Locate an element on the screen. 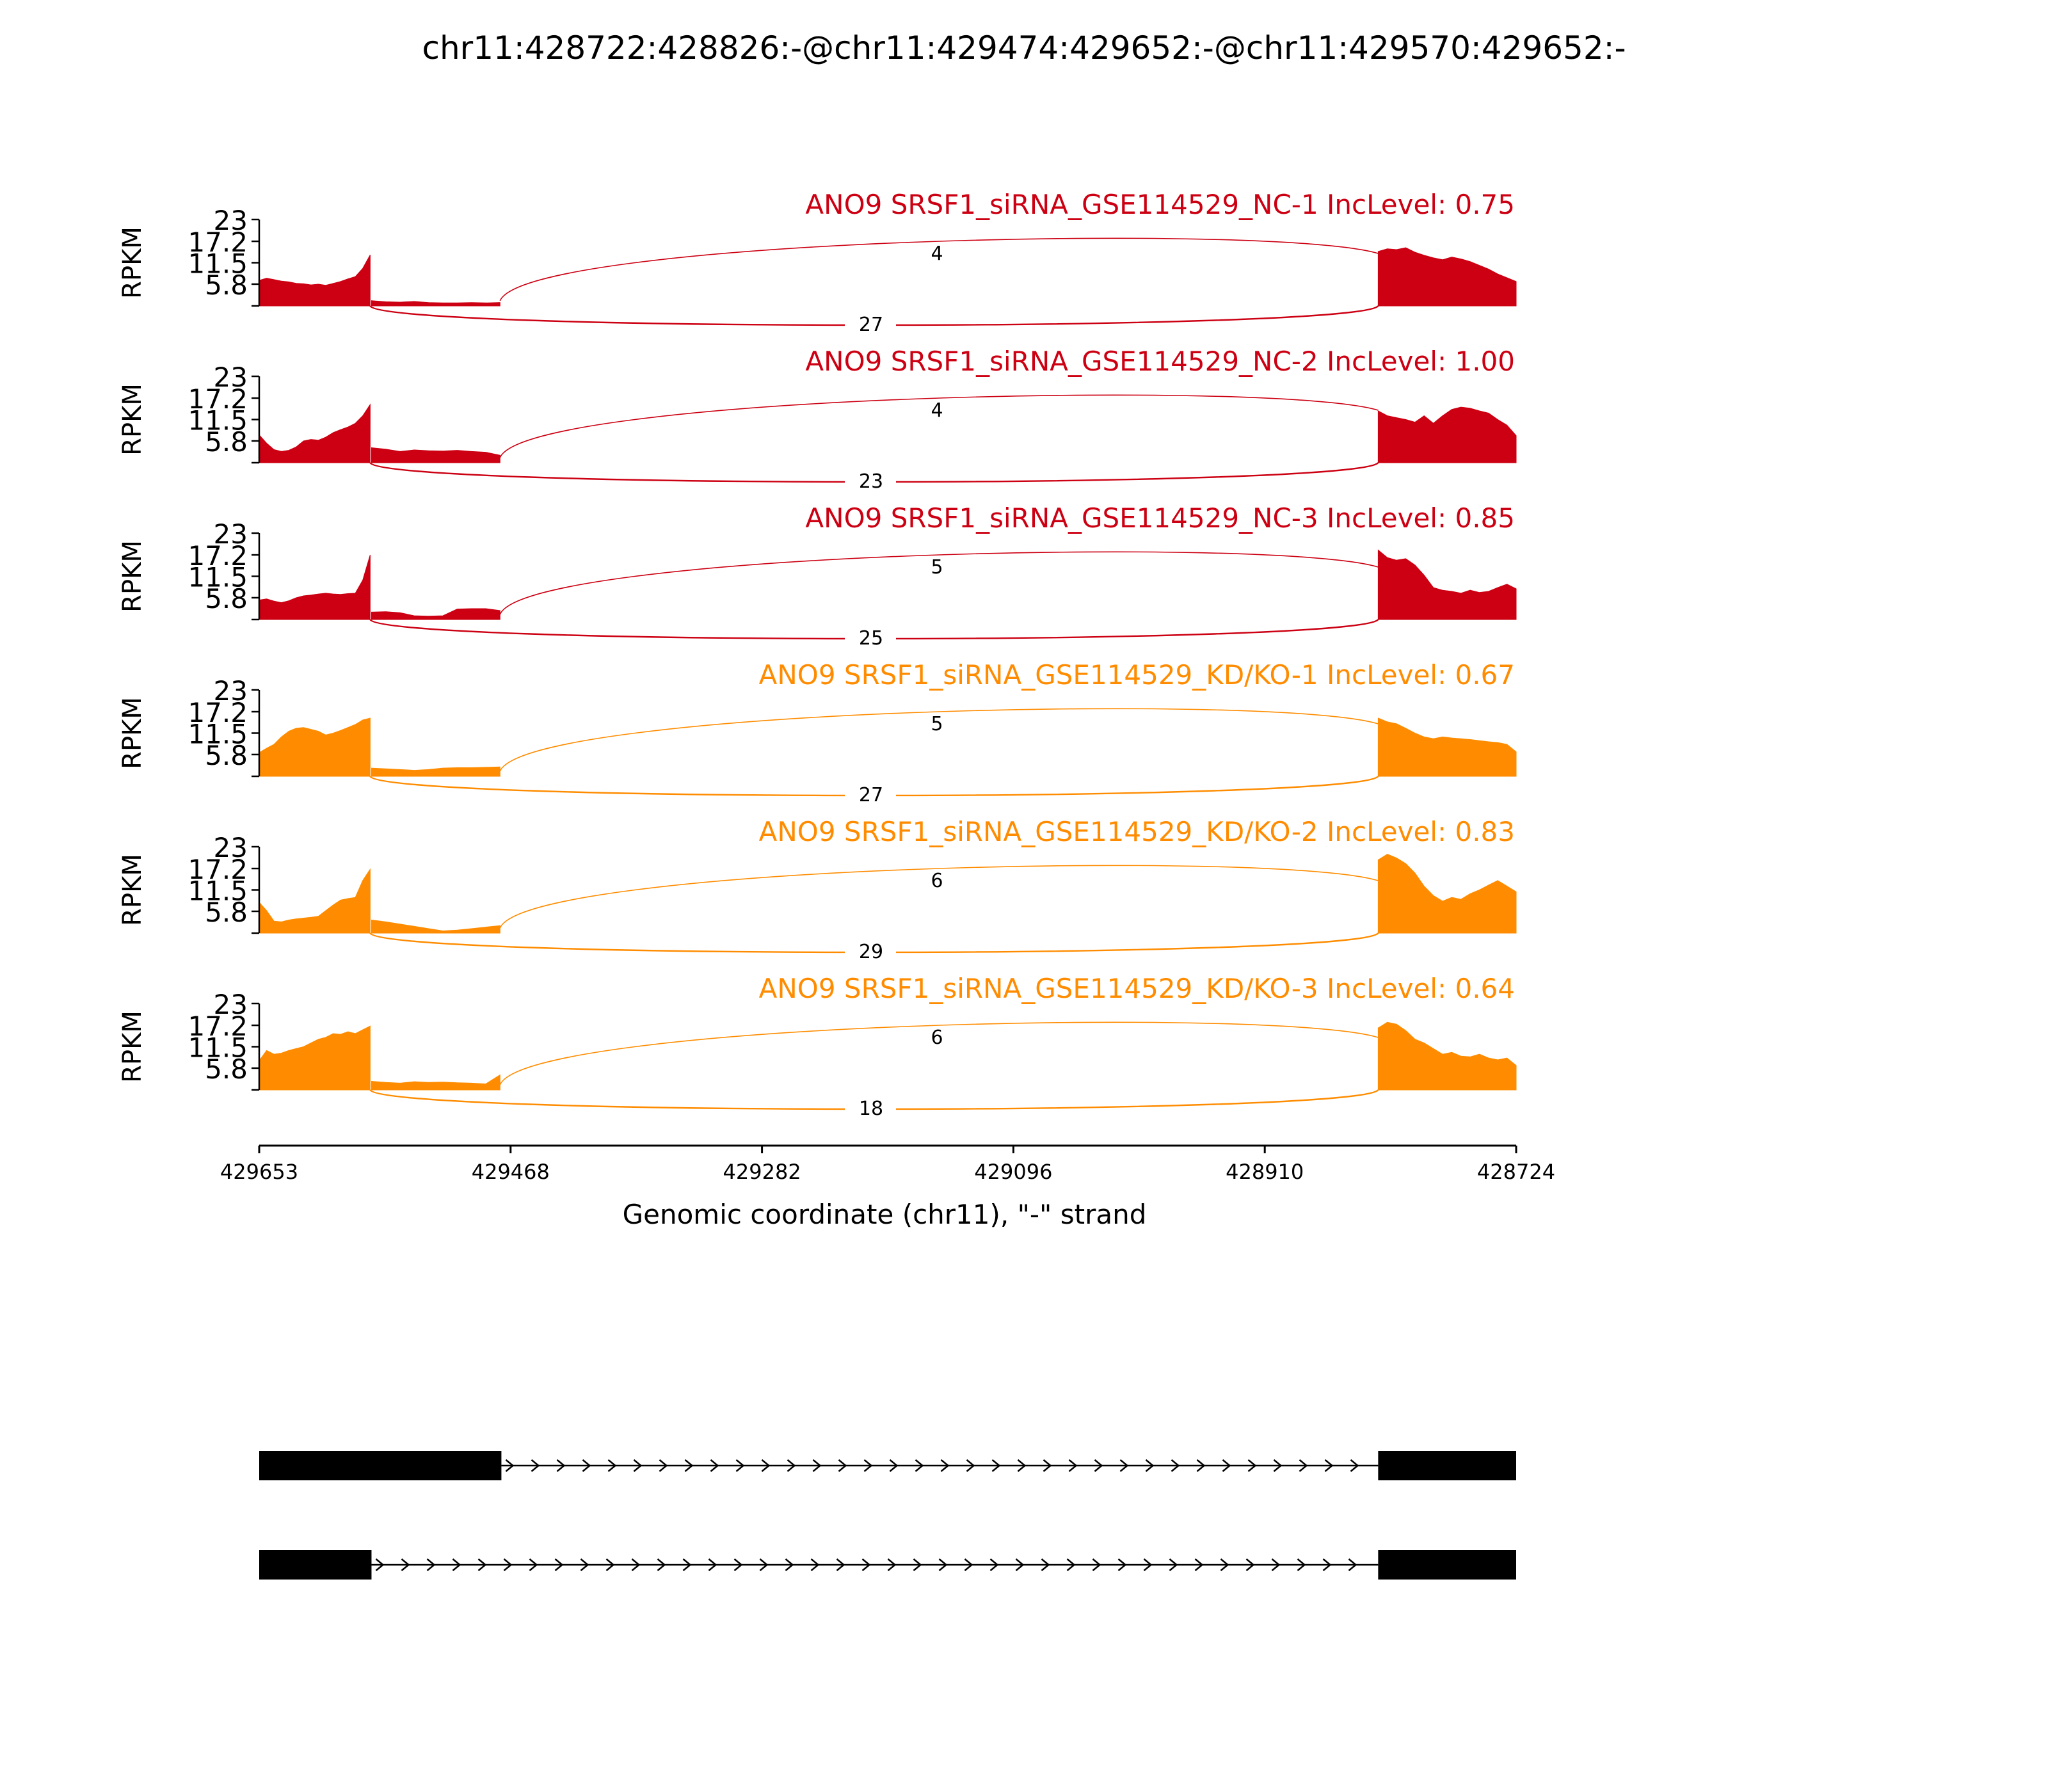 This screenshot has width=2048, height=1792. junction-count-bottom: 23 is located at coordinates (871, 481).